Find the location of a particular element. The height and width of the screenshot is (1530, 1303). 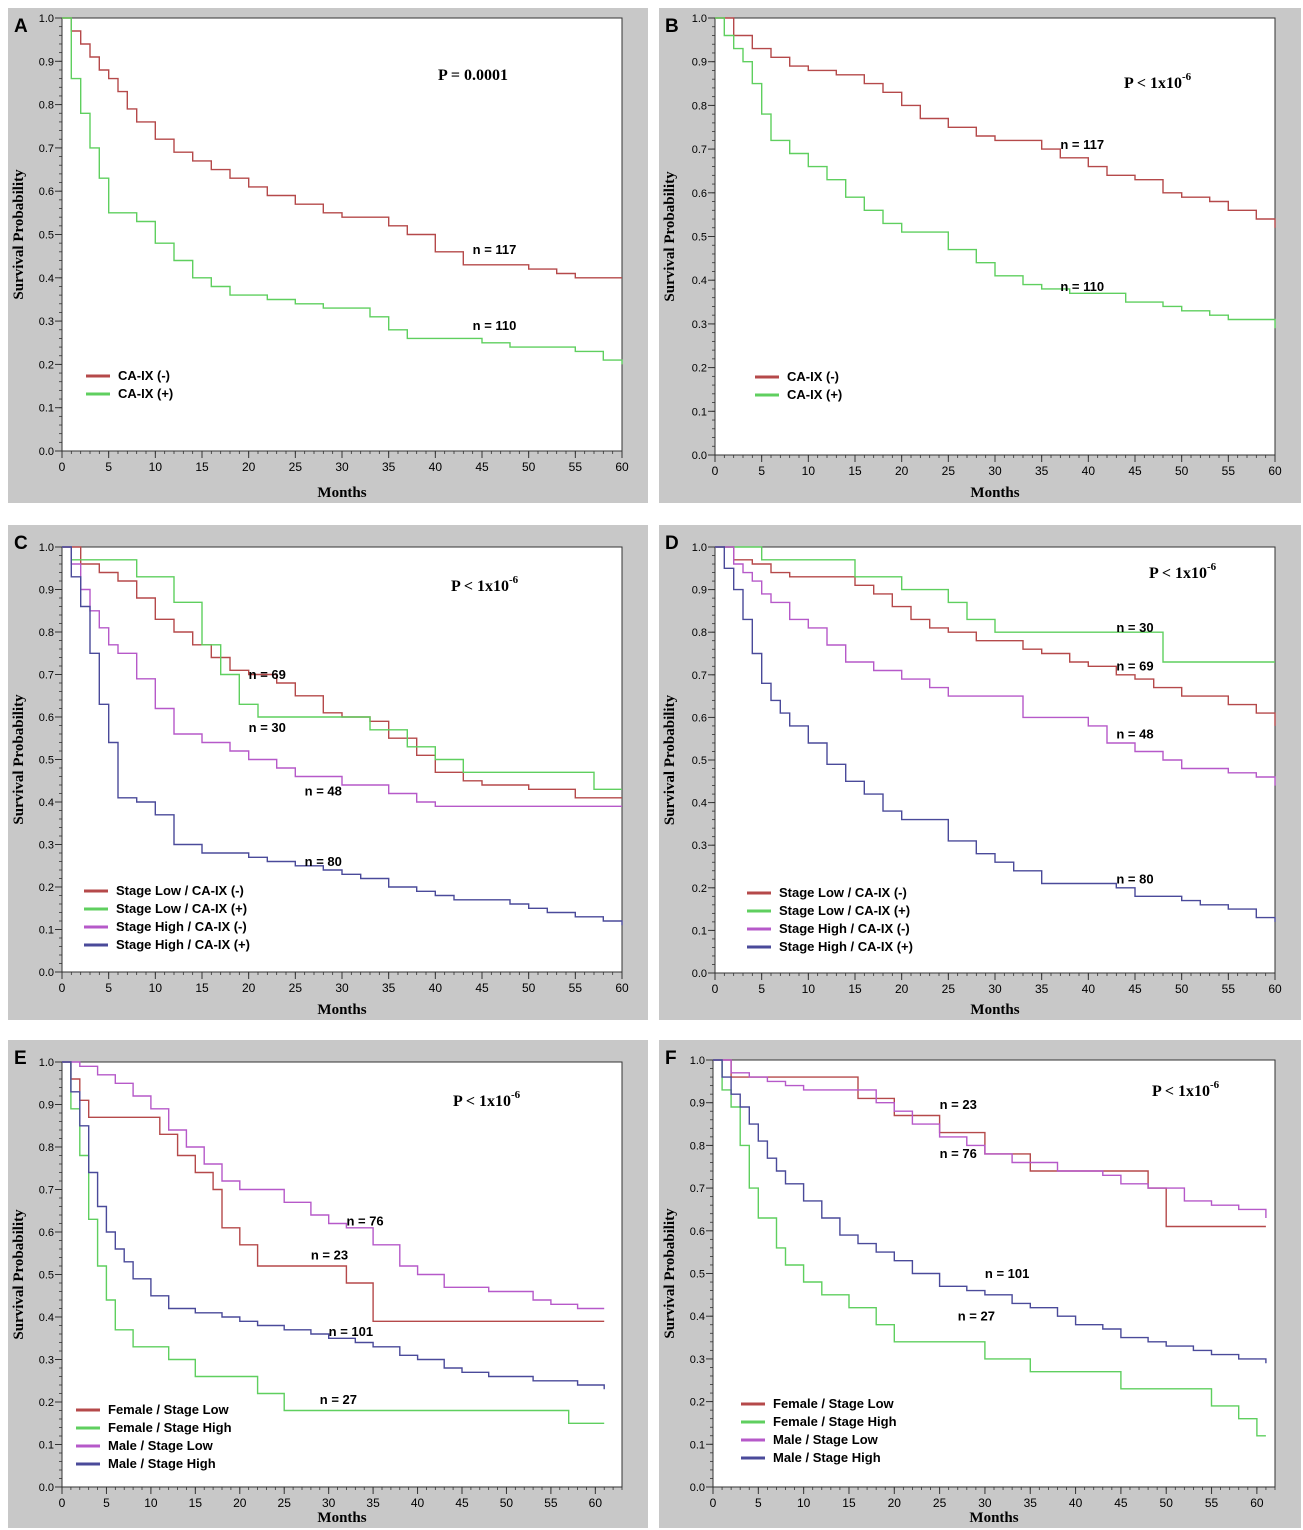

legend-entry: CA-IX (-) is located at coordinates (144, 375).